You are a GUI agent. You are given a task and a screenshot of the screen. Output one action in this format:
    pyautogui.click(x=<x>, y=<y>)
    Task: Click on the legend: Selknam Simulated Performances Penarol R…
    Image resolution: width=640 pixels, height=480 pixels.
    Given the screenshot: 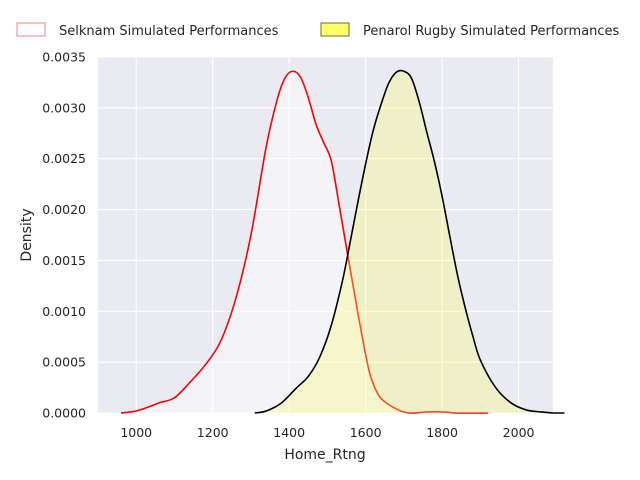 What is the action you would take?
    pyautogui.click(x=318, y=30)
    